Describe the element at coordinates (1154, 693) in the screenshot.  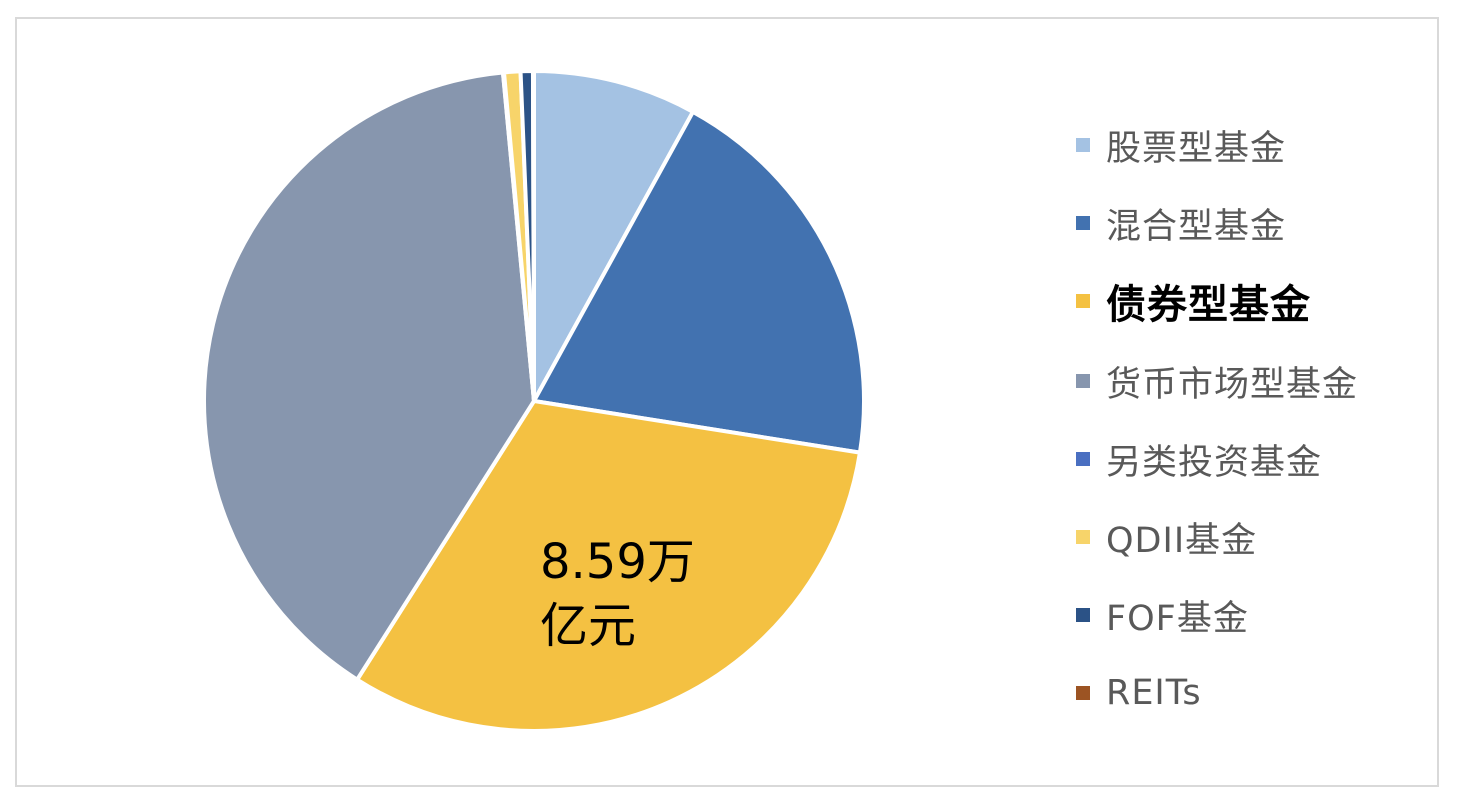
I see `legend-label: REITs` at that location.